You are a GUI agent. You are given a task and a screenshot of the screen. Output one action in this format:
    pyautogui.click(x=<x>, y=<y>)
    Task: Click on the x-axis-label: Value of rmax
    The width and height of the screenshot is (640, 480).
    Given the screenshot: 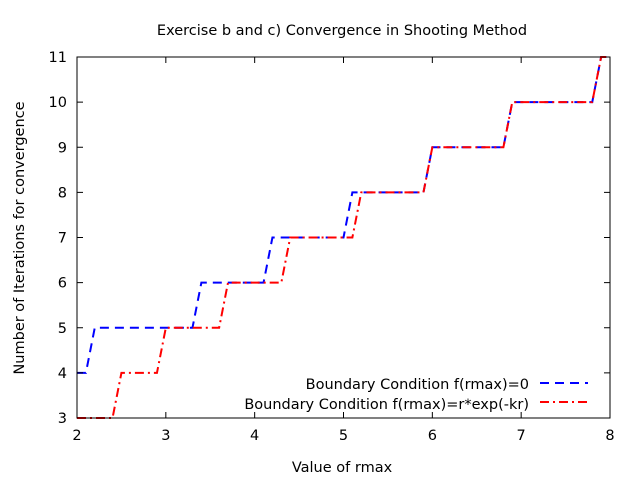 What is the action you would take?
    pyautogui.click(x=342, y=468)
    